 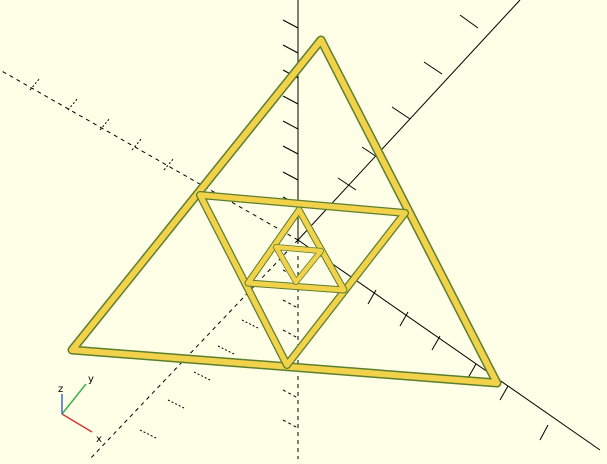 What do you see at coordinates (74, 399) in the screenshot?
I see `gizmo-y-axis` at bounding box center [74, 399].